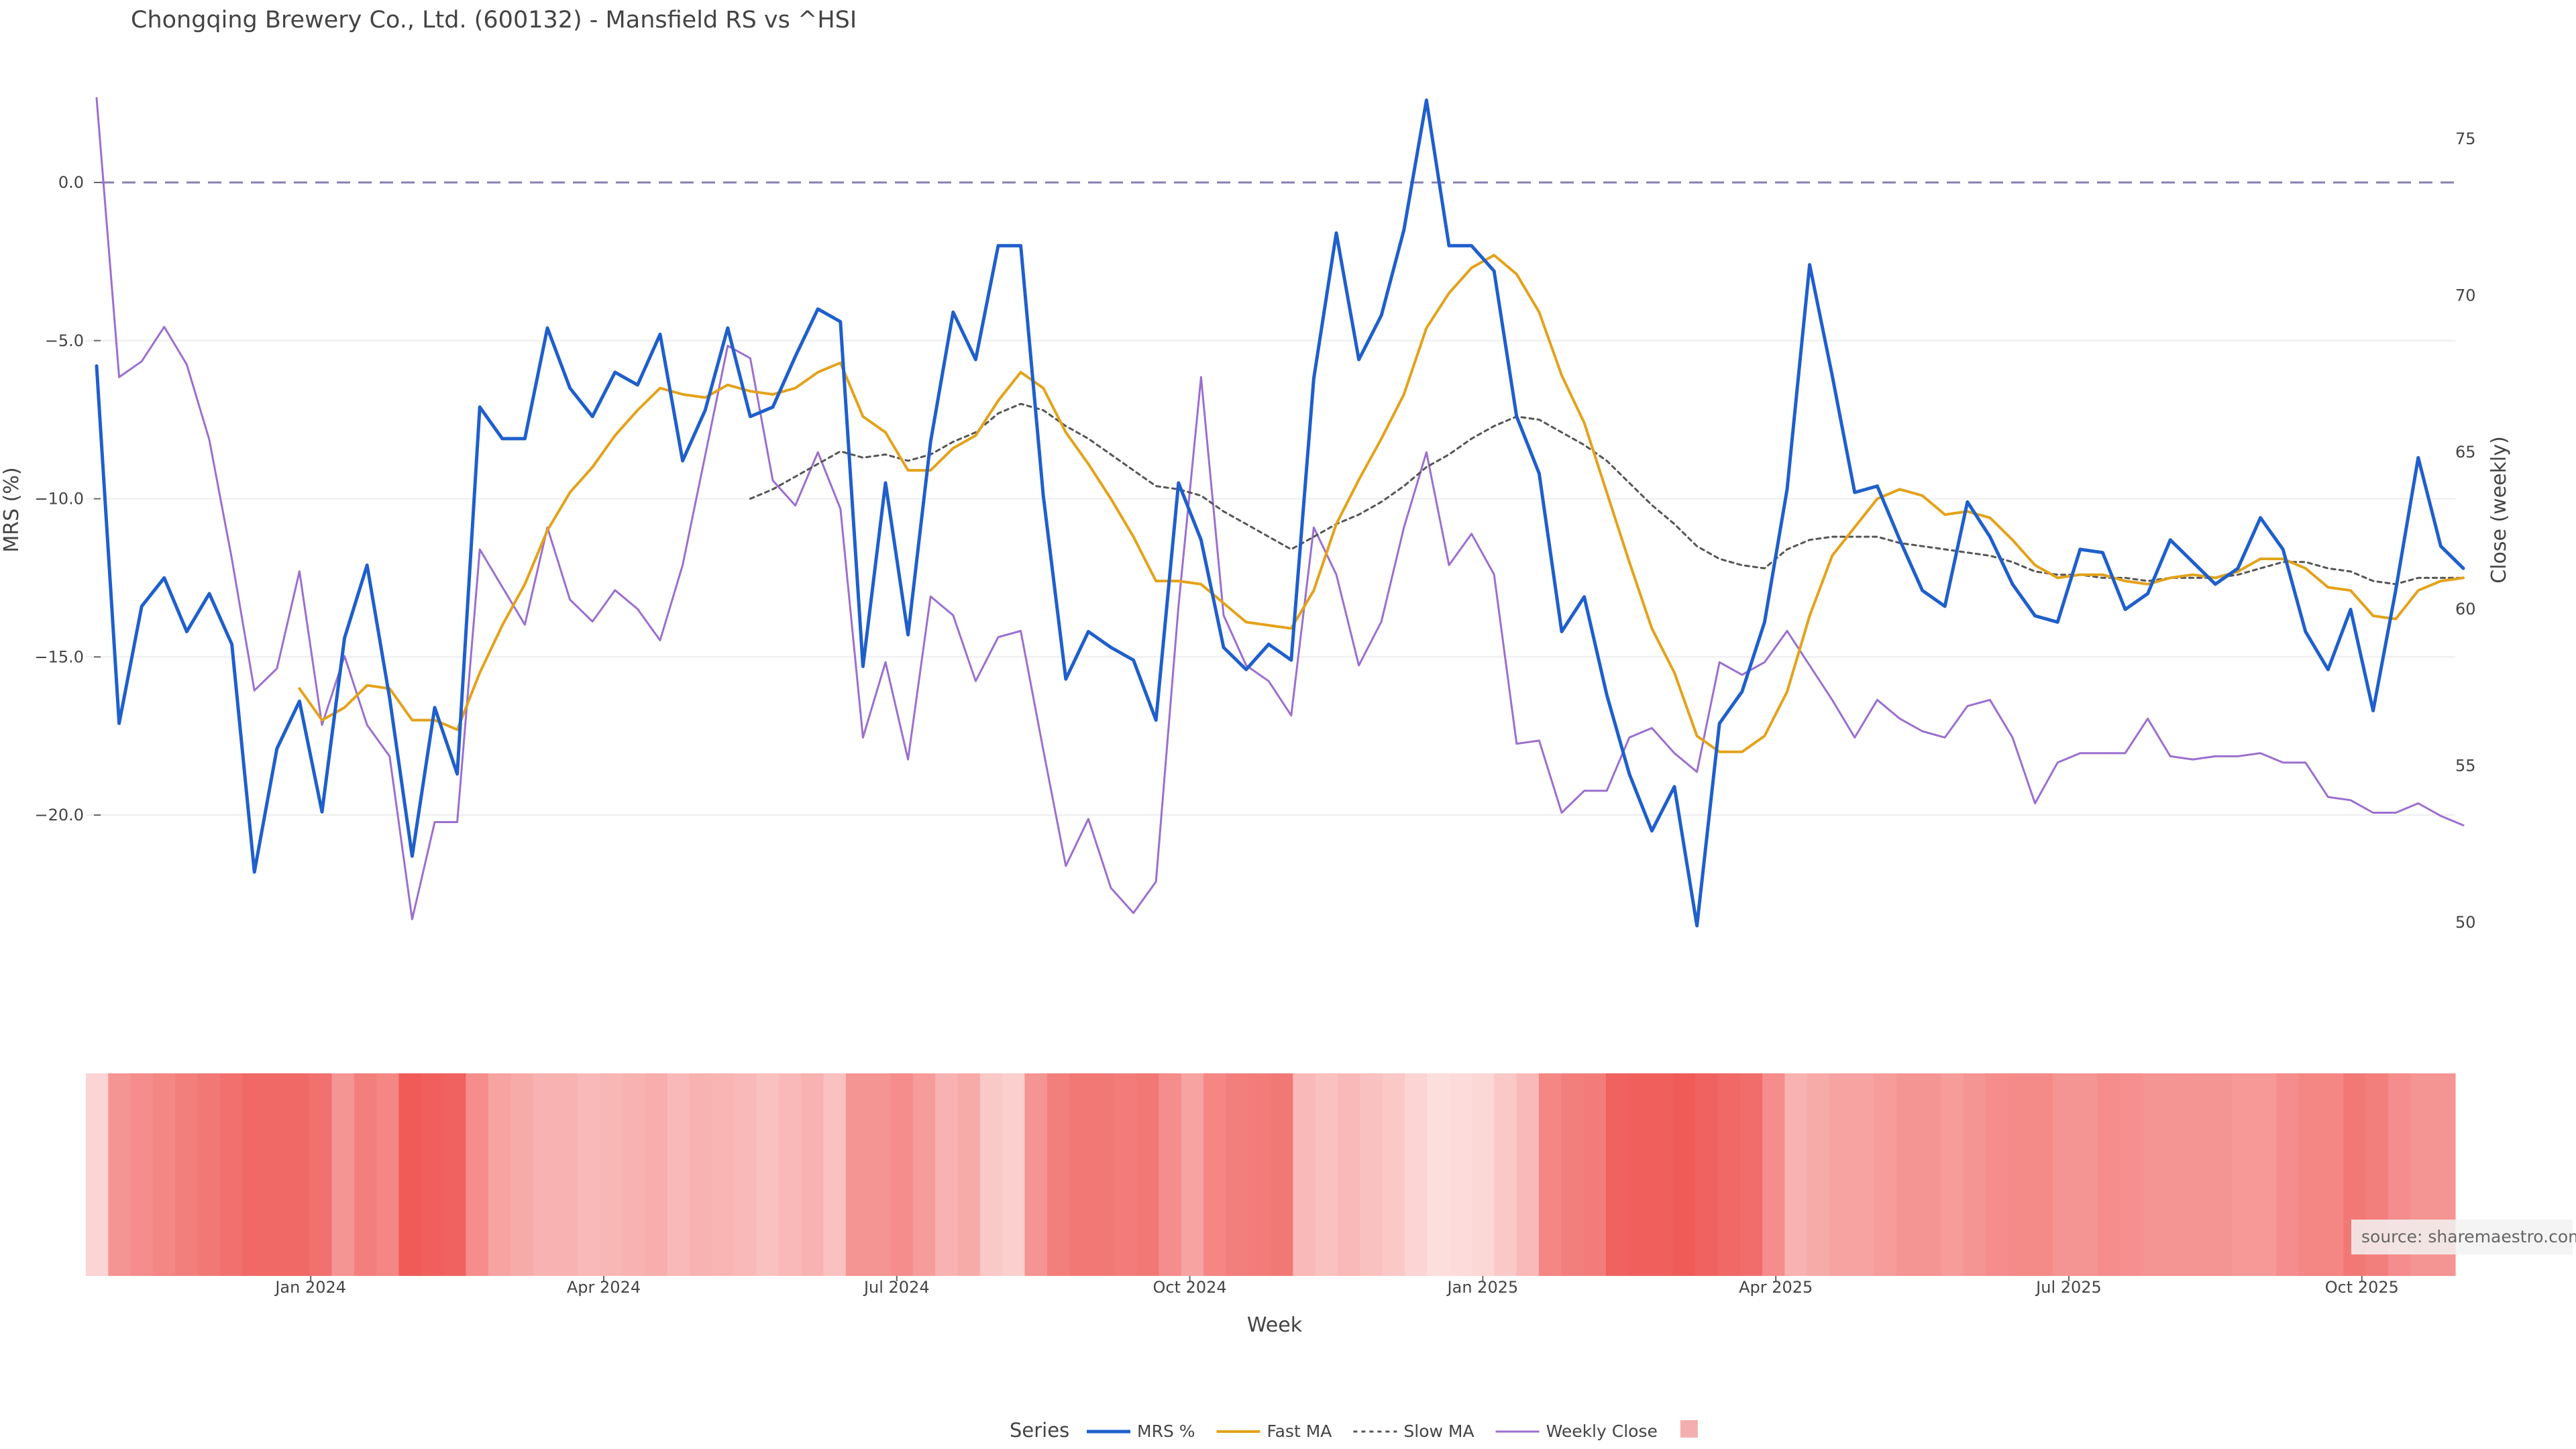 This screenshot has width=2576, height=1449. What do you see at coordinates (1776, 1287) in the screenshot?
I see `x-tick-label: Apr 2025` at bounding box center [1776, 1287].